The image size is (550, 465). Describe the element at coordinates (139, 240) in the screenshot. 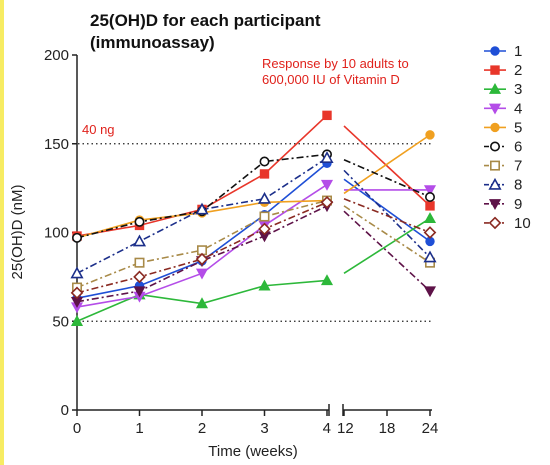

I see `series-8-point-w1` at that location.